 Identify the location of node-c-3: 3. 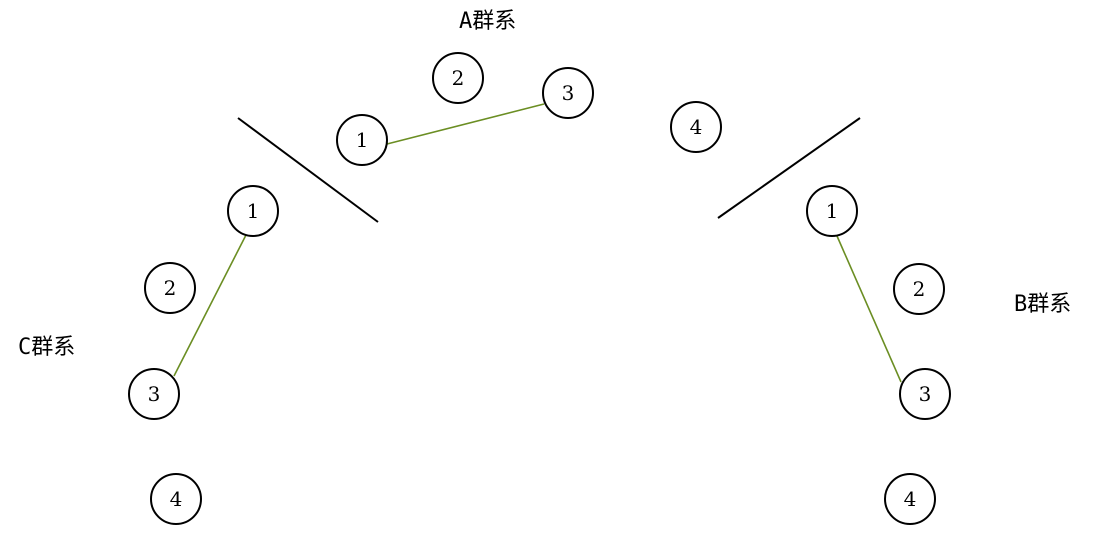
(154, 394).